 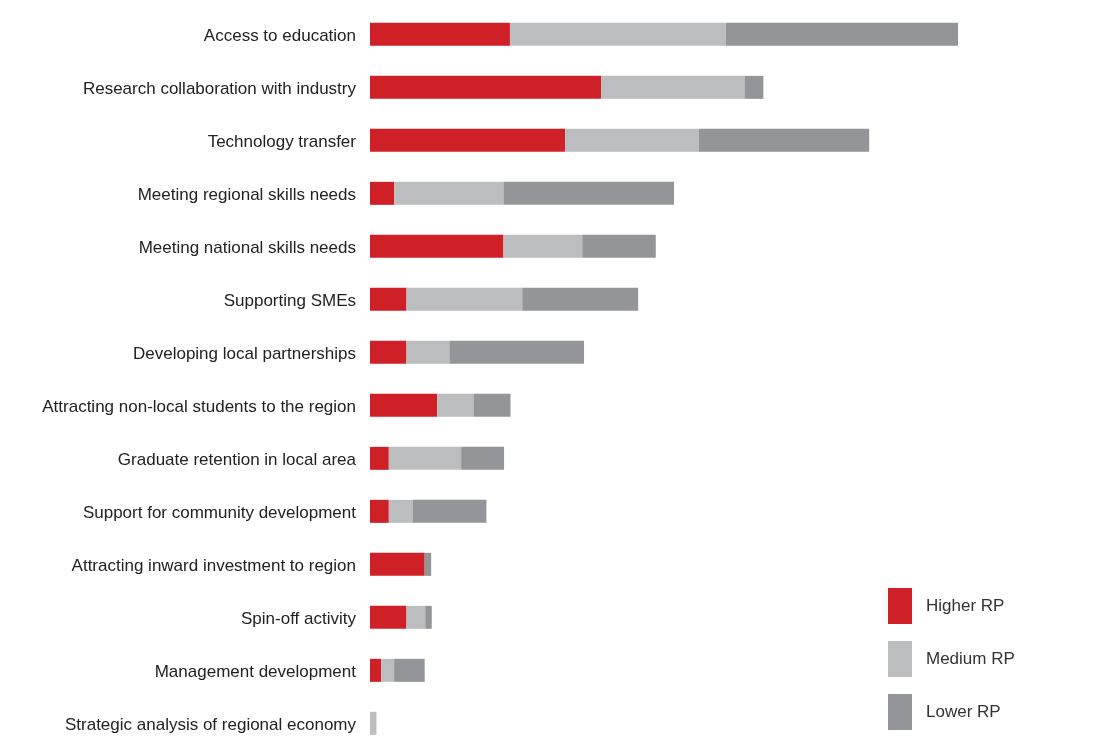 What do you see at coordinates (199, 406) in the screenshot?
I see `y-tick-label: Attracting non-local students to the region` at bounding box center [199, 406].